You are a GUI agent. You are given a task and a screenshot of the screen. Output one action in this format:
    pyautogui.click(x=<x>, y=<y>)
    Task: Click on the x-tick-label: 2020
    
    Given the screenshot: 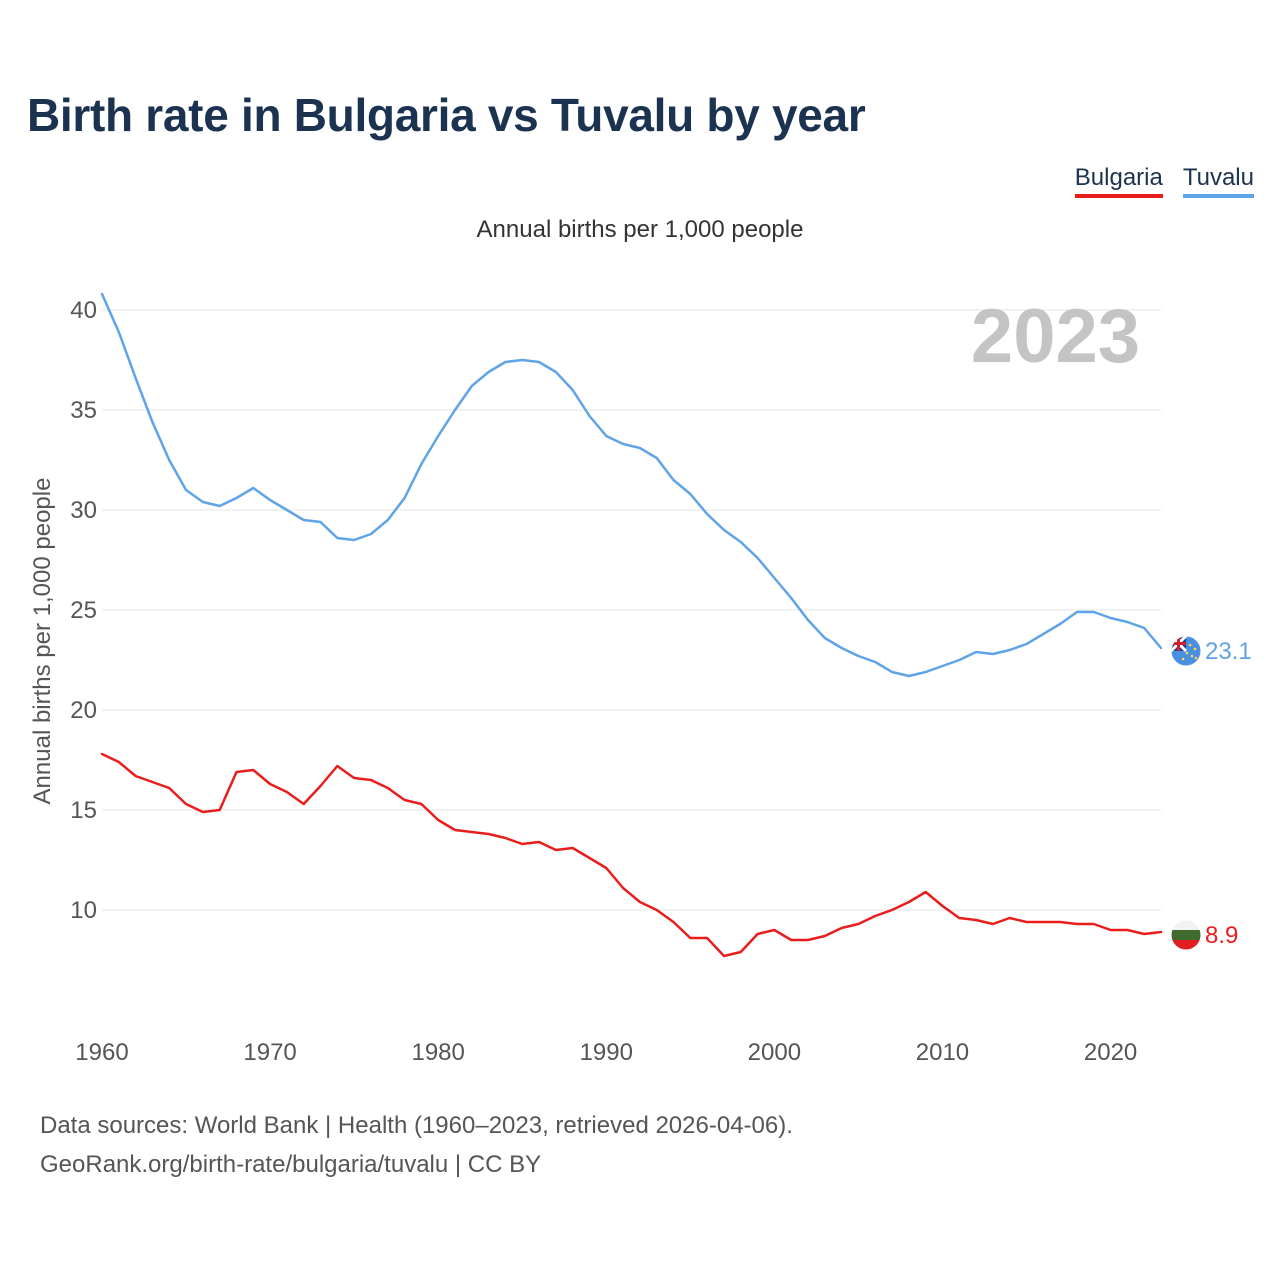 What is the action you would take?
    pyautogui.click(x=1110, y=1052)
    